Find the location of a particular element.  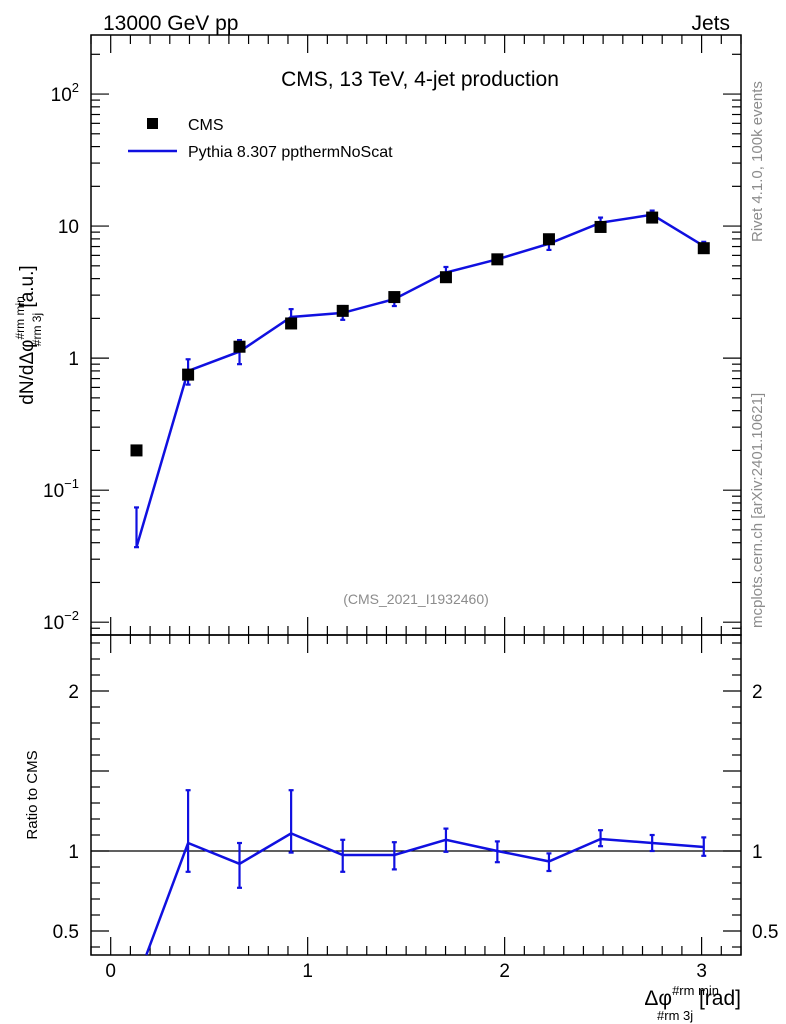

ratio-y-tick-label: 0.5 is located at coordinates (66, 932).